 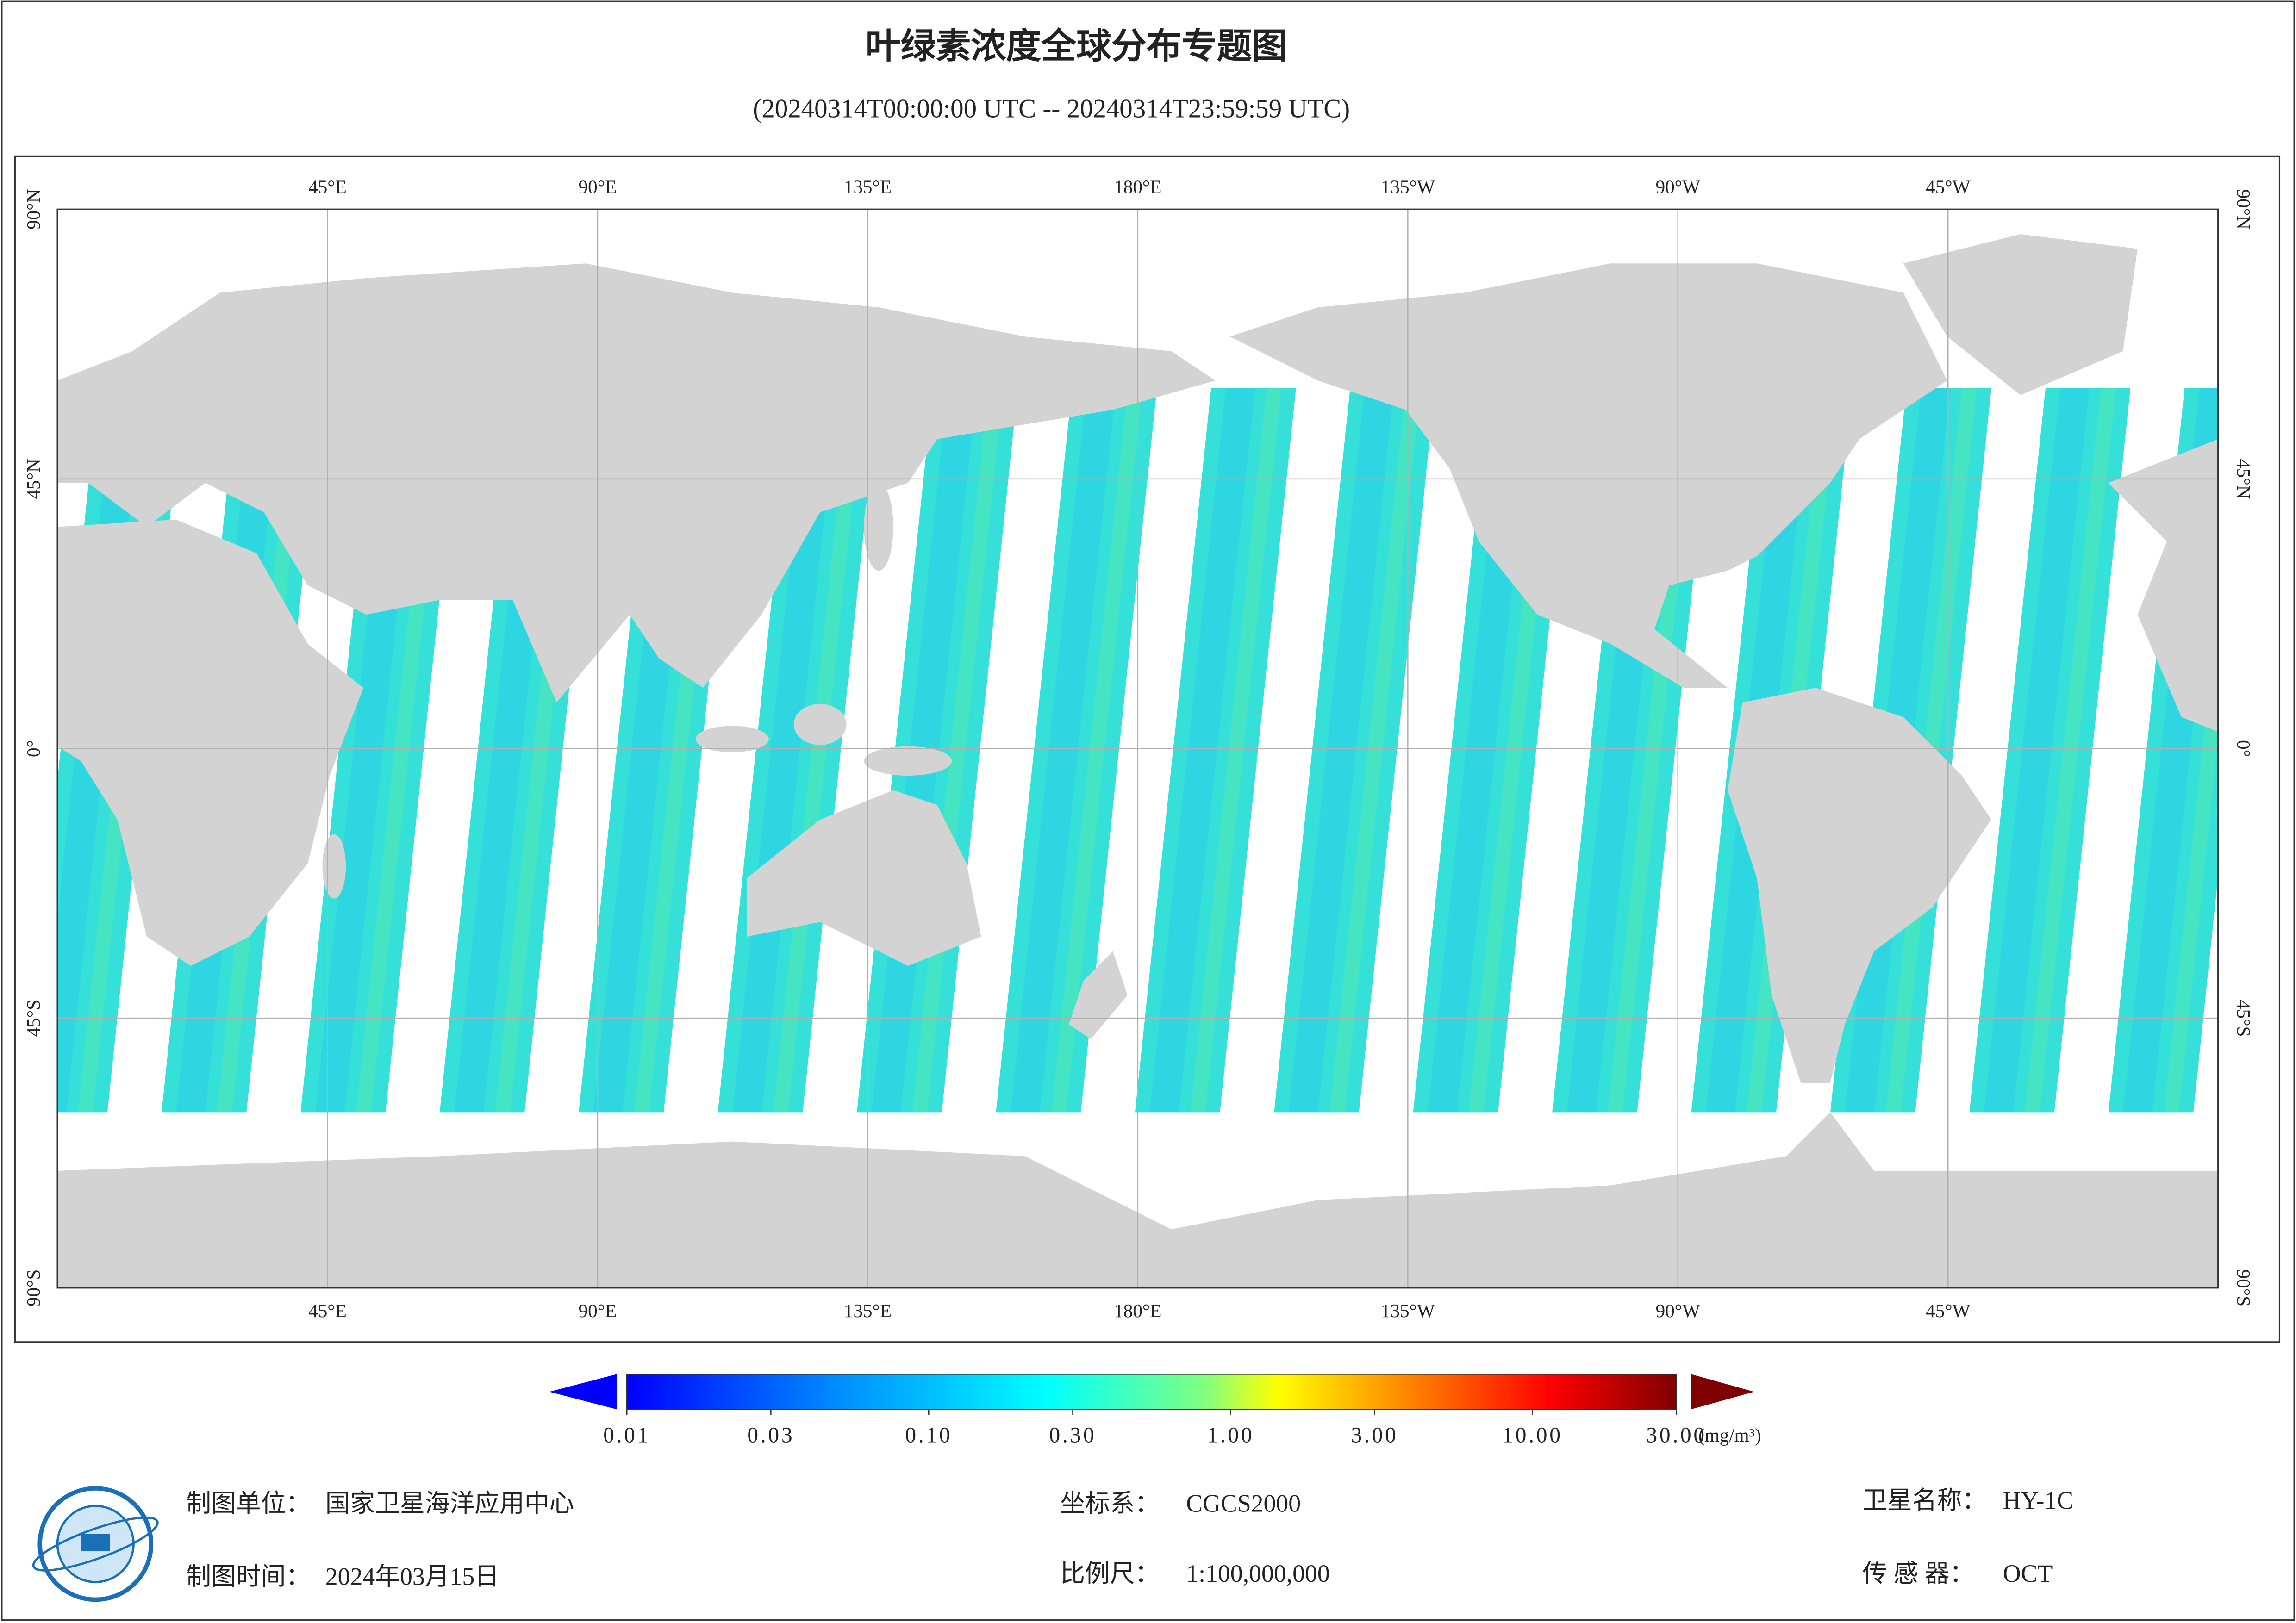 What do you see at coordinates (2038, 1500) in the screenshot?
I see `footer-value: HY-1C` at bounding box center [2038, 1500].